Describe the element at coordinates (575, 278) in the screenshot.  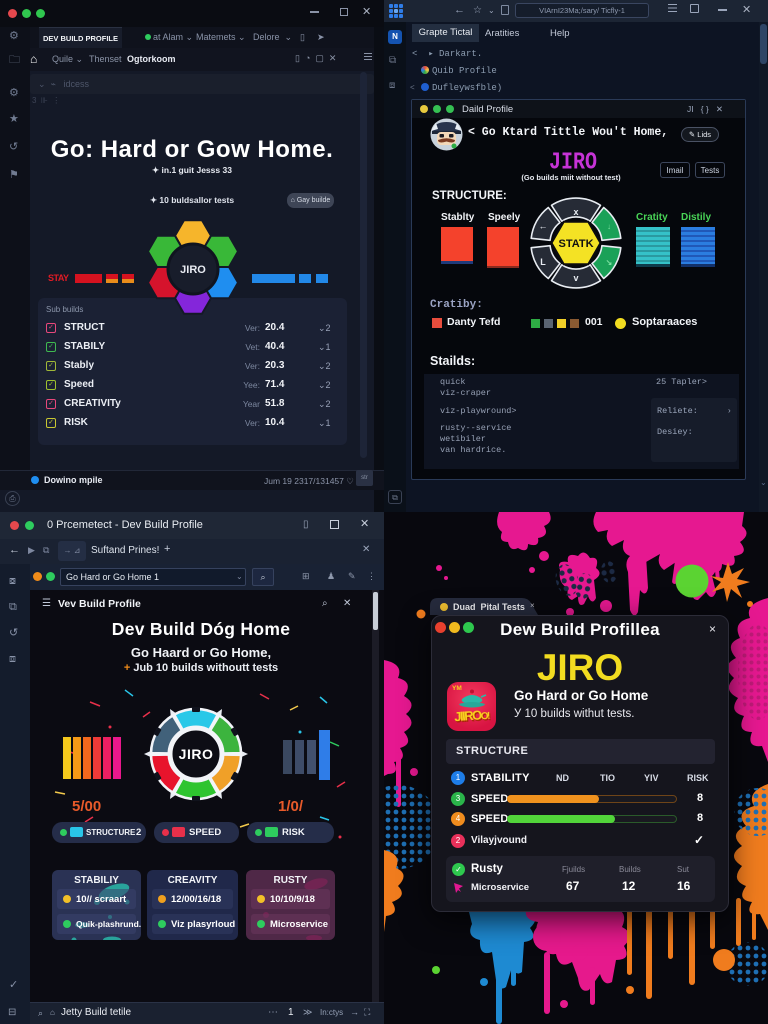
I see `svg-text: v` at that location.